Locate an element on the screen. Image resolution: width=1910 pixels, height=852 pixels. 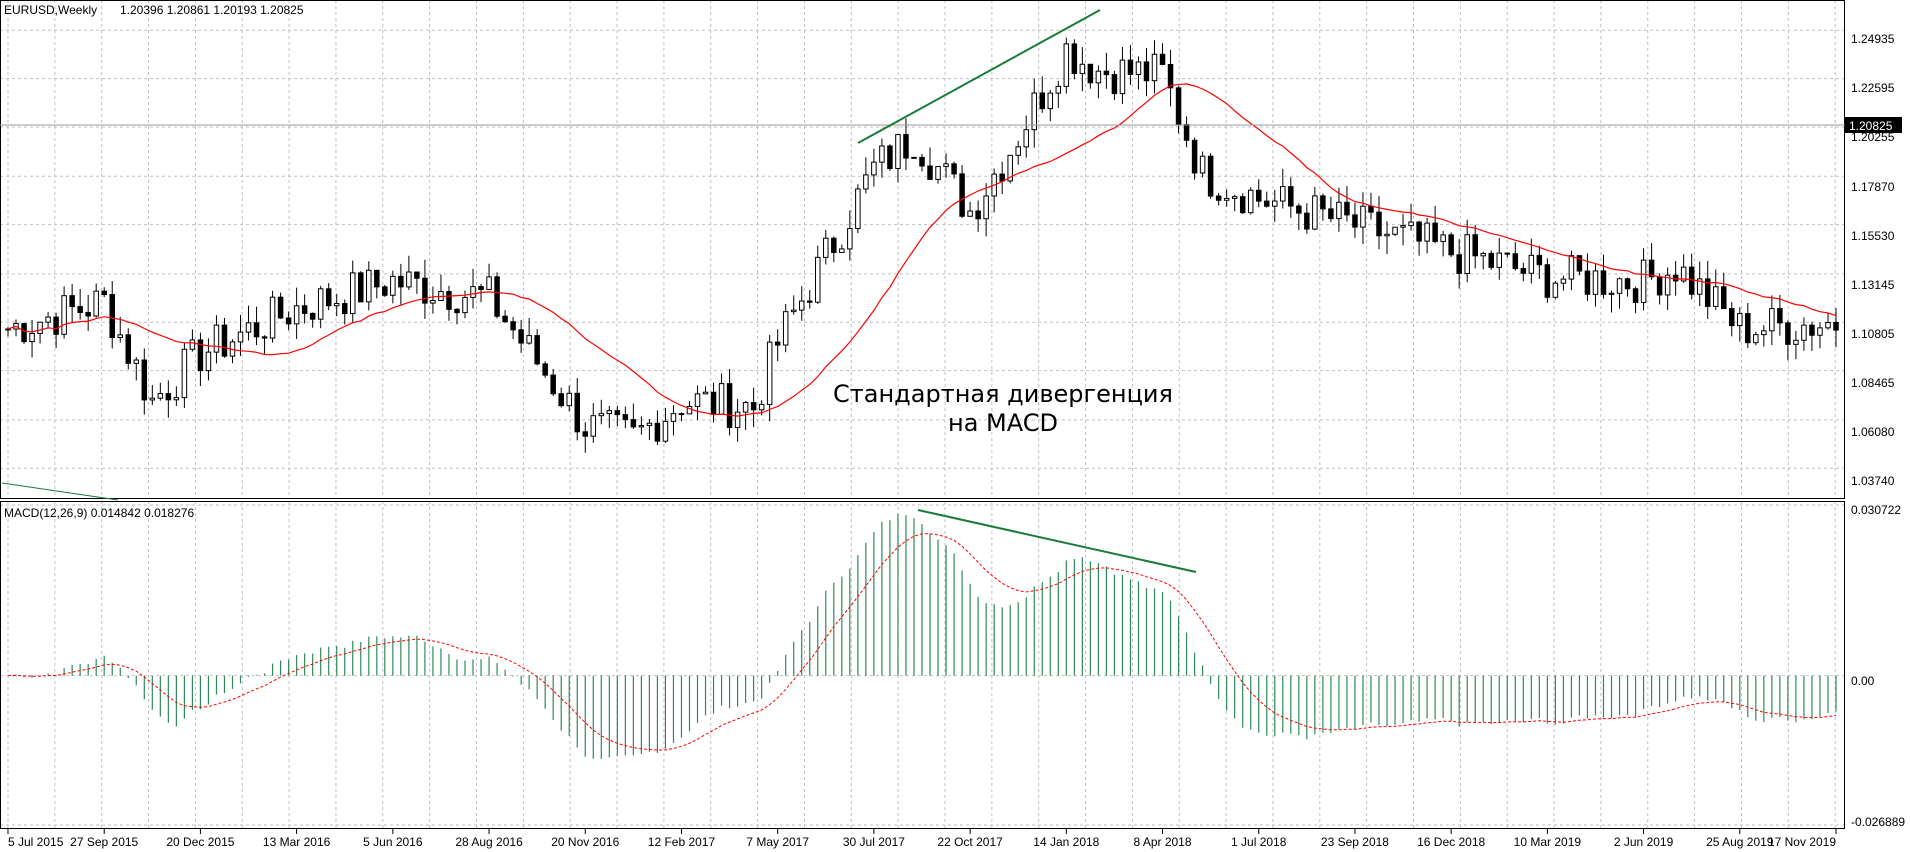
date-tick-label: 7 May 2017 is located at coordinates (777, 842).